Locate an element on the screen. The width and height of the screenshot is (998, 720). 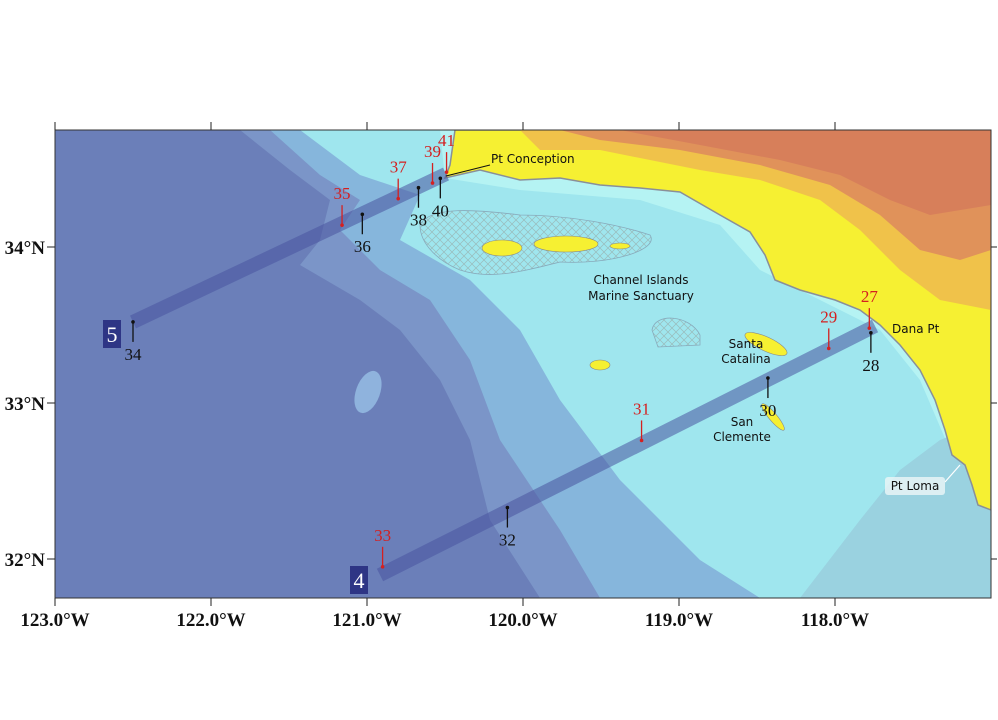
station-label: 32 is located at coordinates (507, 540).